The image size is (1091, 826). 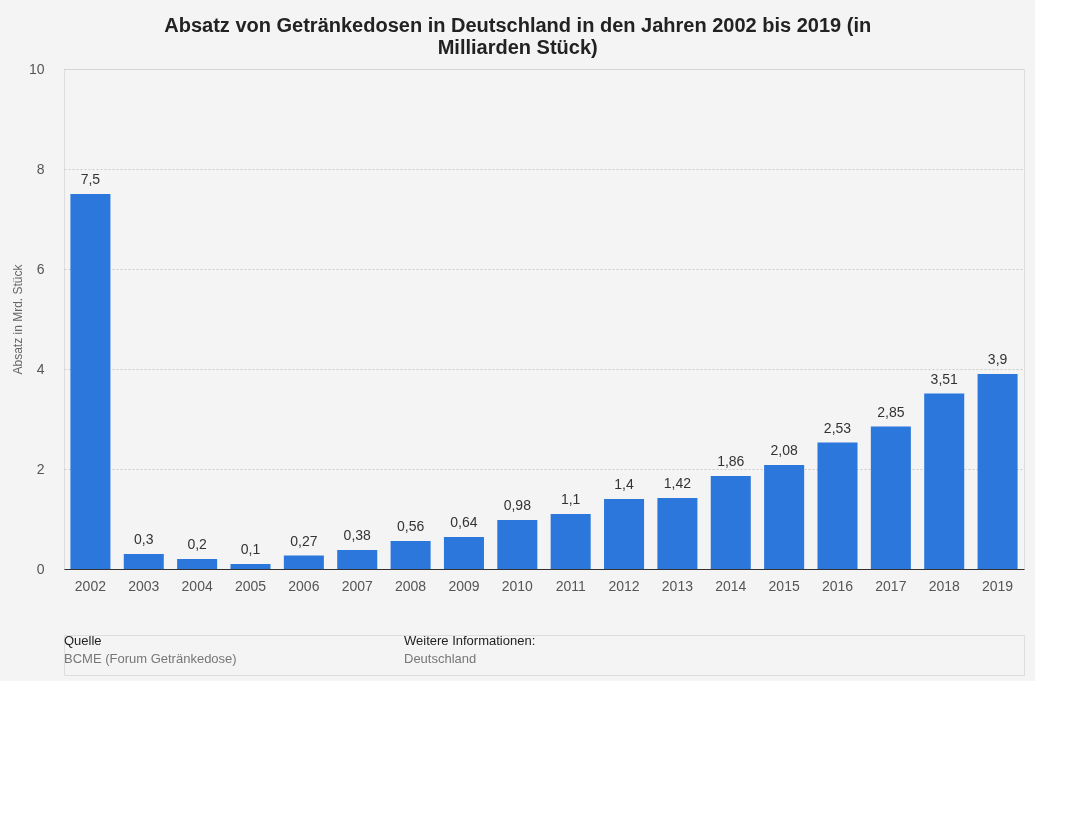 I want to click on data-label: 3,9, so click(x=997, y=359).